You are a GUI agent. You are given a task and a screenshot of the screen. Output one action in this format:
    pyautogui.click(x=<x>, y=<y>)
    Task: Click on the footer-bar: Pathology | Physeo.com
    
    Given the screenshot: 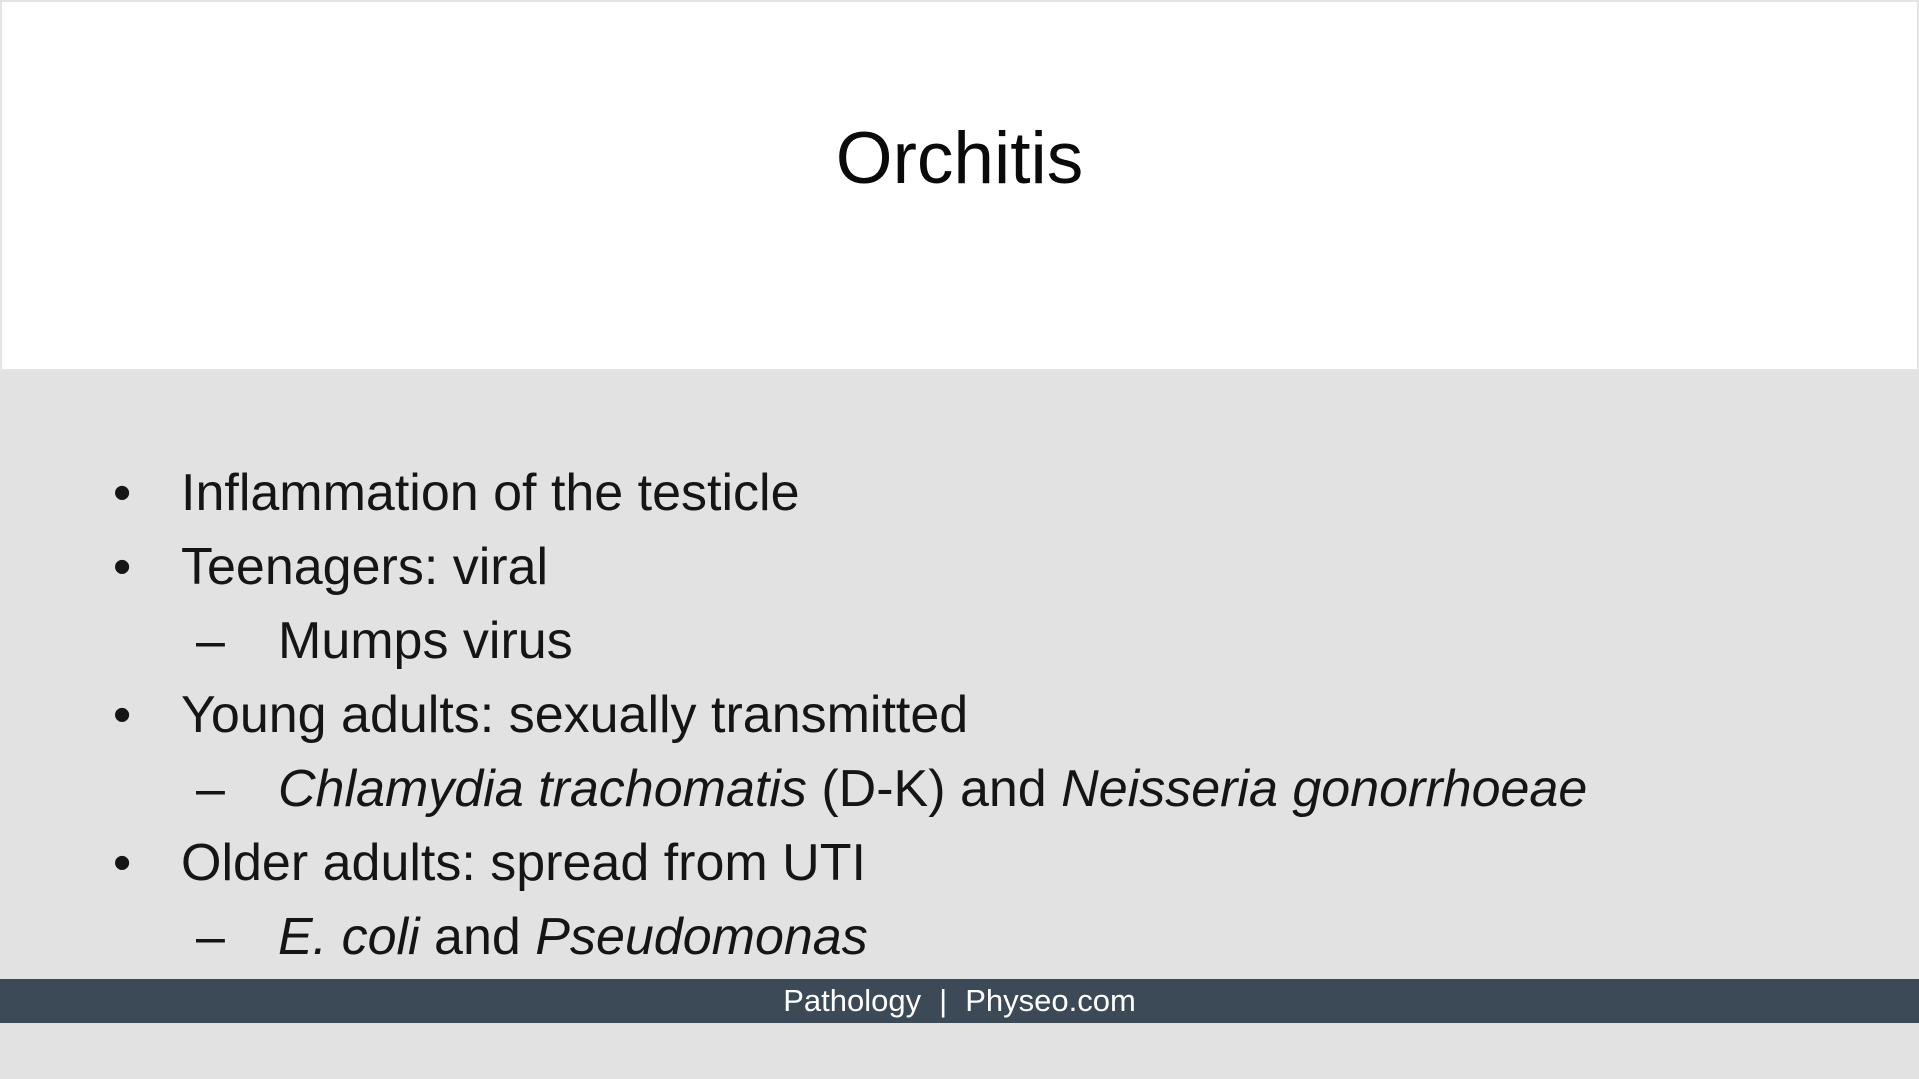 What is the action you would take?
    pyautogui.click(x=959, y=1001)
    